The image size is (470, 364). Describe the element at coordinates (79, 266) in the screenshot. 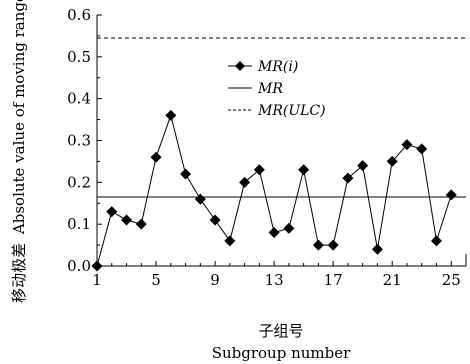

I see `y-tick-label: 0.0` at that location.